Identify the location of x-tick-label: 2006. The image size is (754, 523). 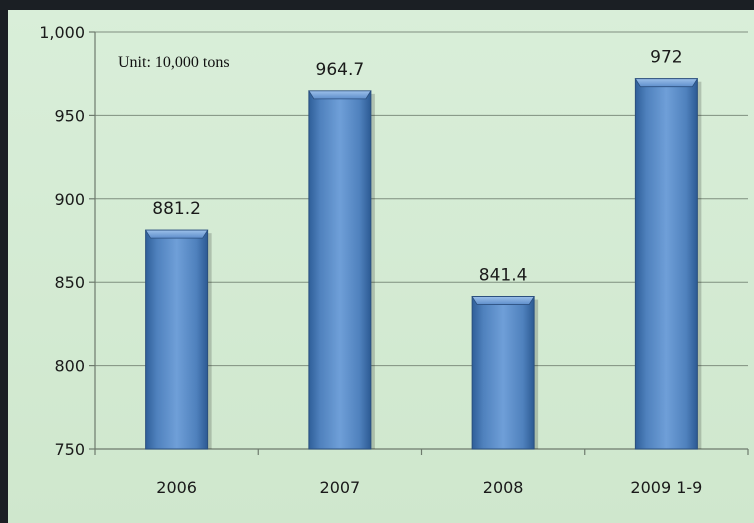
(176, 487).